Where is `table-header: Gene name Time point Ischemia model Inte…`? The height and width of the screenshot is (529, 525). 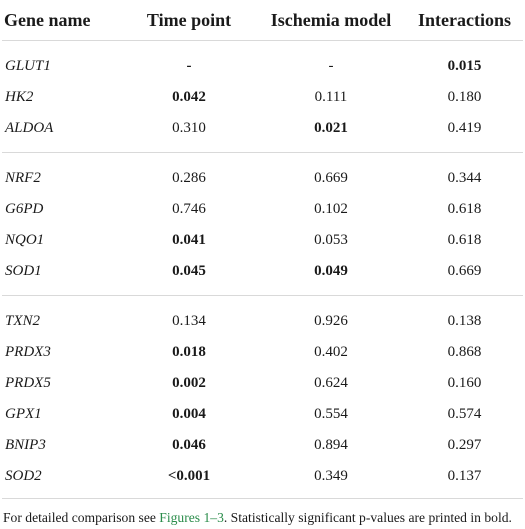 table-header: Gene name Time point Ischemia model Inte… is located at coordinates (262, 20).